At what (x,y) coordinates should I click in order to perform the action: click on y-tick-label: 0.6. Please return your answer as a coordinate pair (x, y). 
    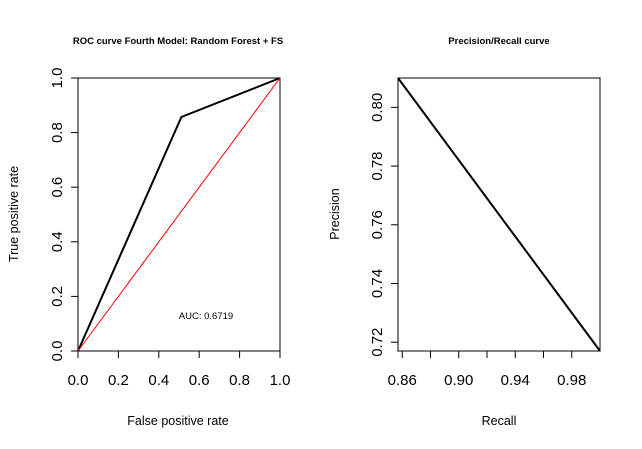
    Looking at the image, I should click on (57, 187).